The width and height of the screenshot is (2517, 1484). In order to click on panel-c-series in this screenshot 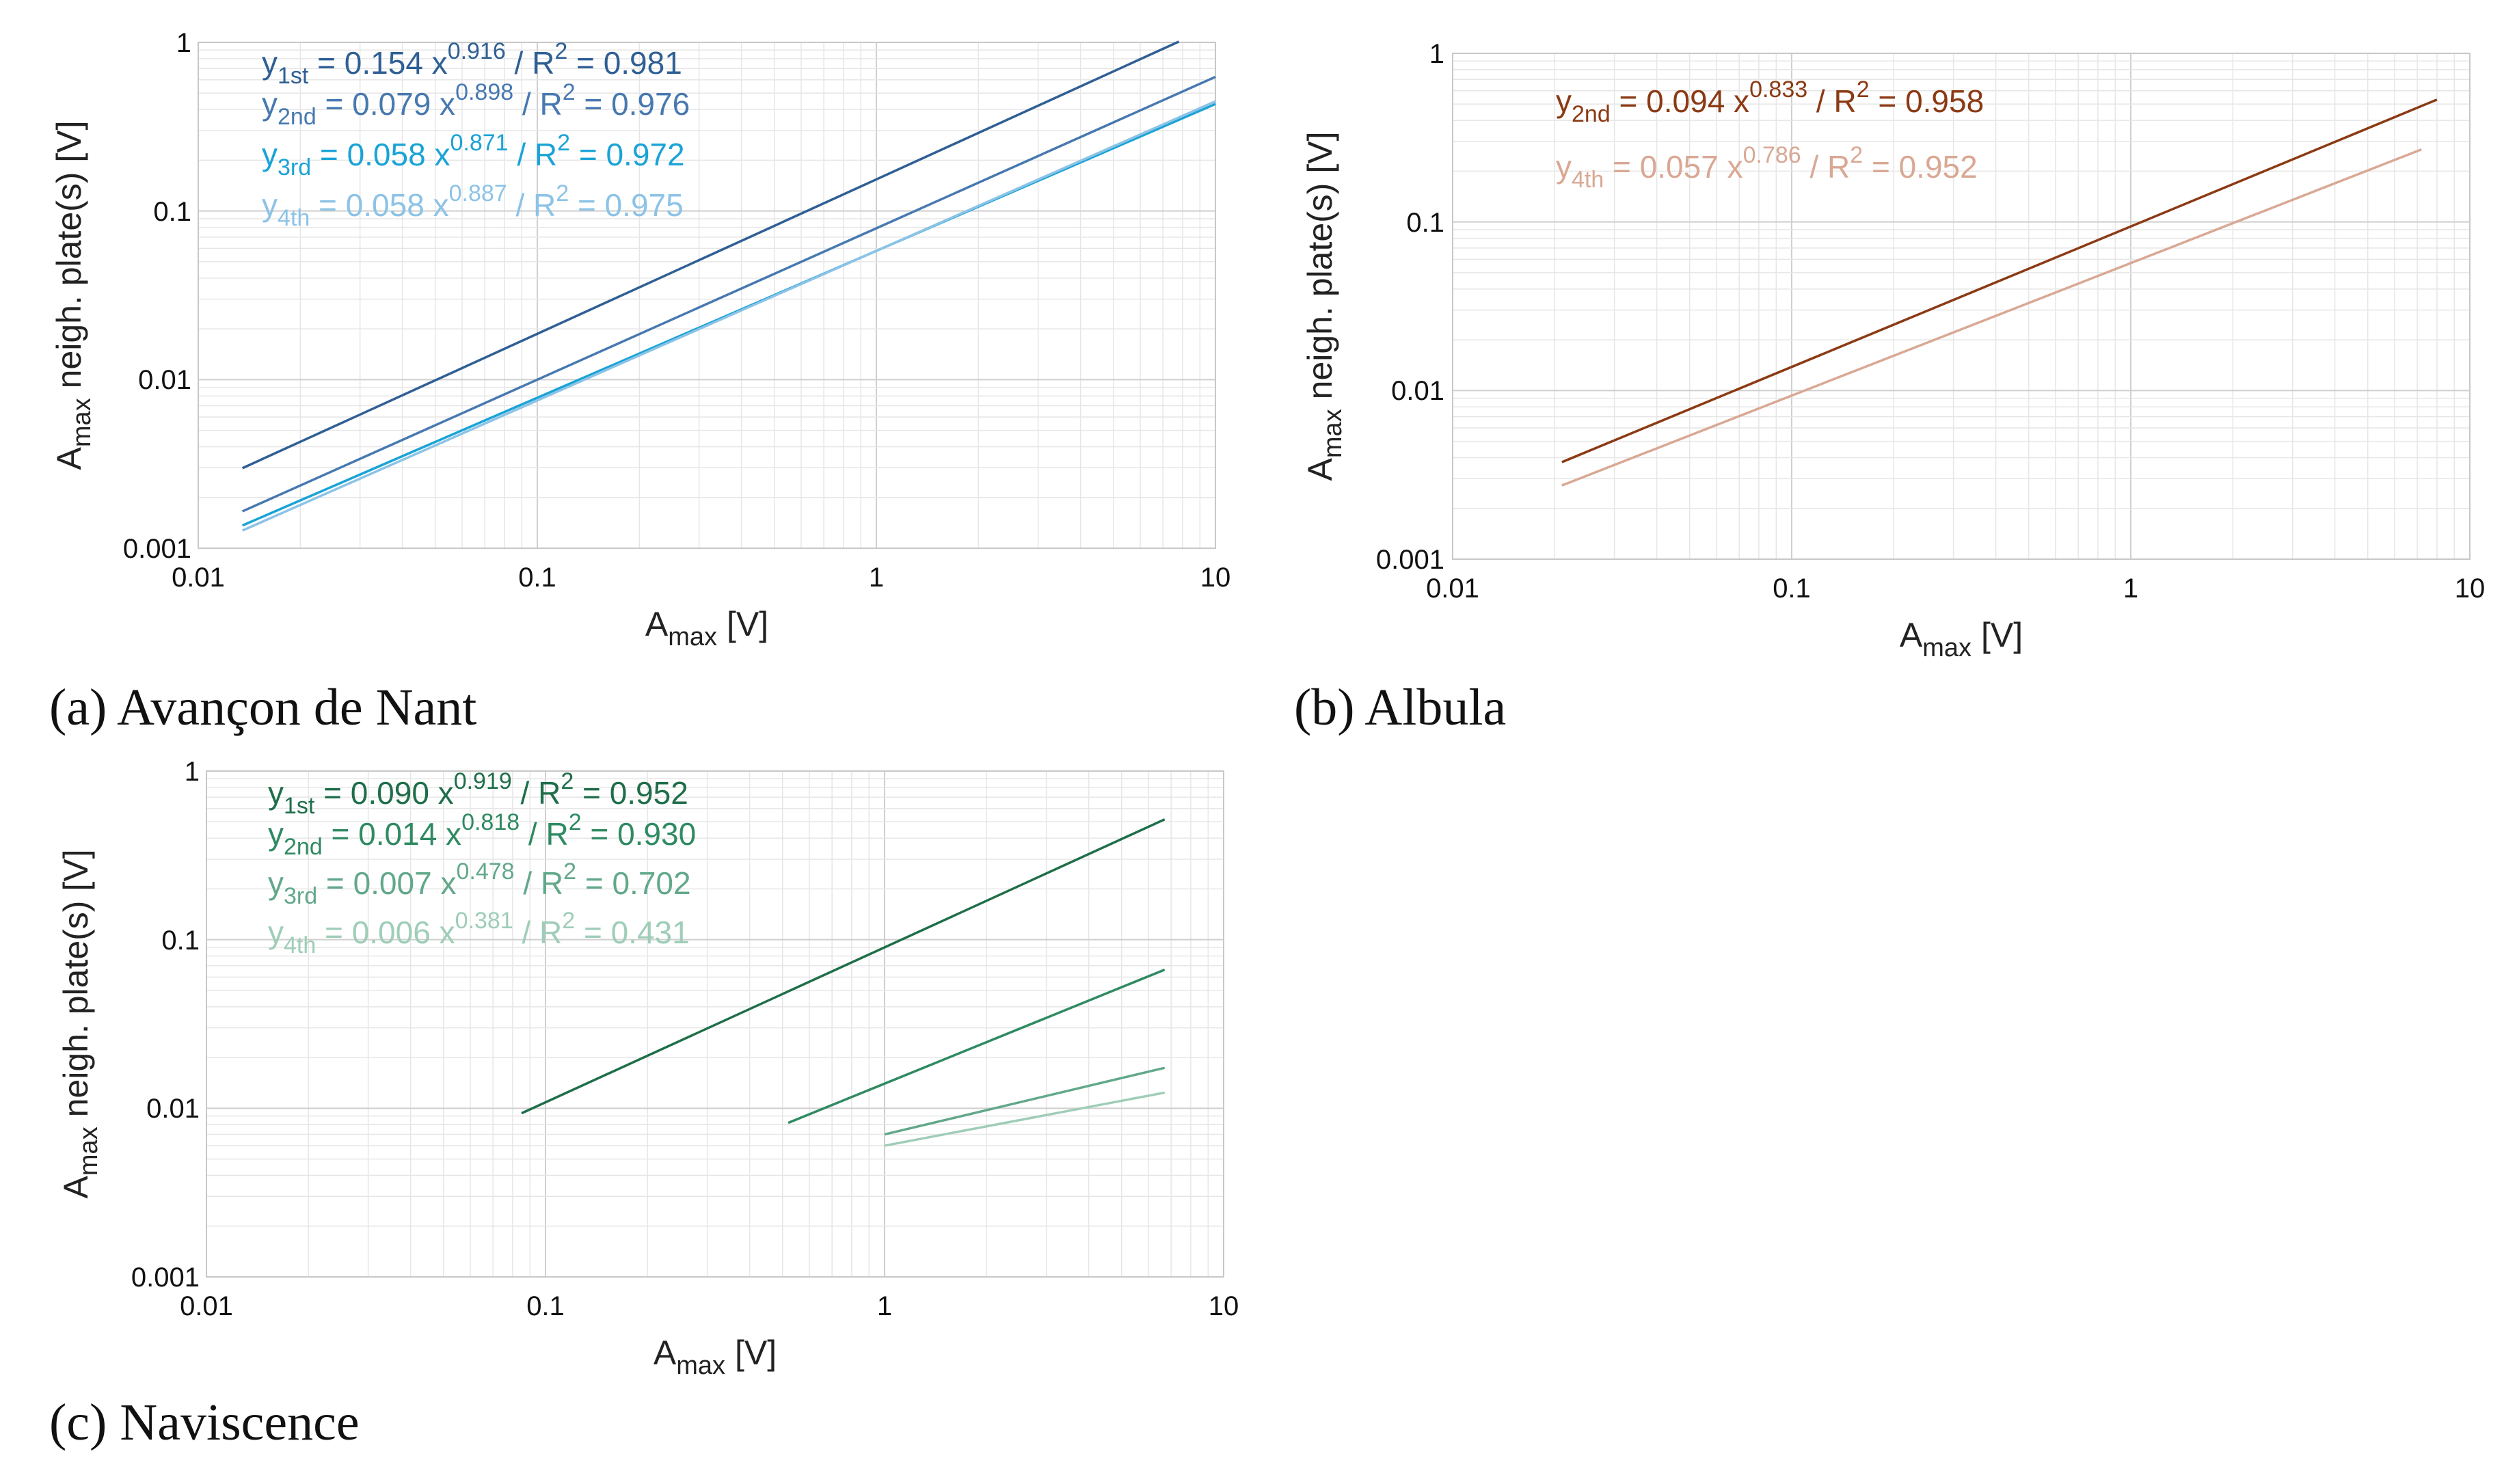, I will do `click(843, 983)`.